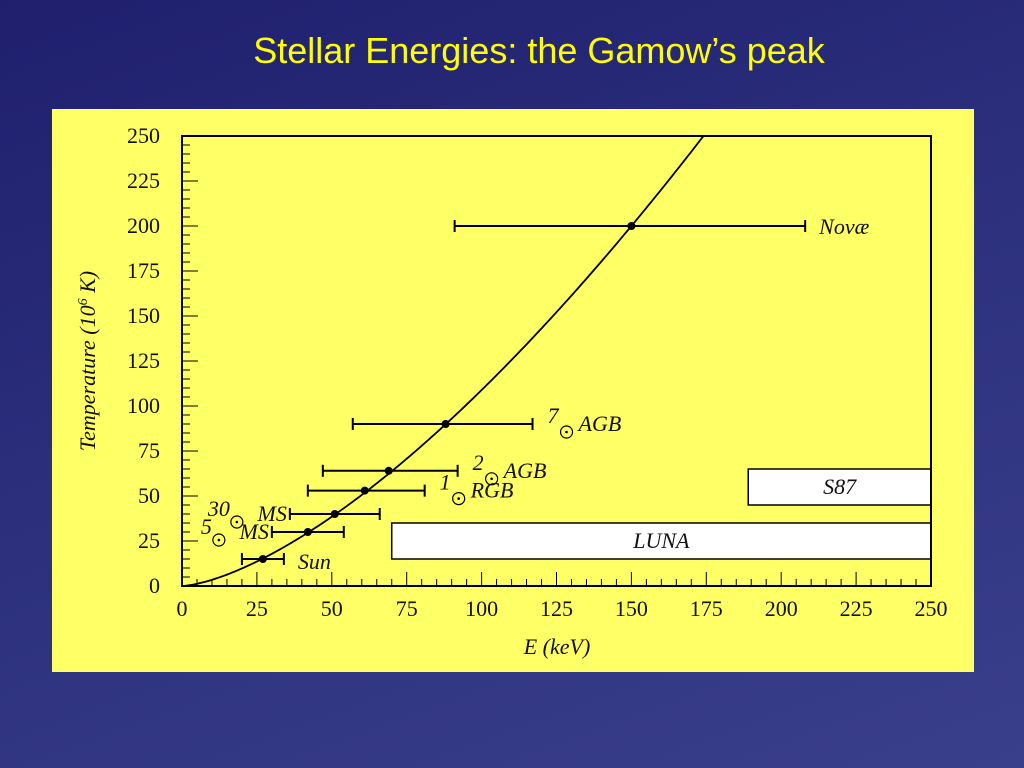 Image resolution: width=1024 pixels, height=768 pixels. Describe the element at coordinates (843, 226) in the screenshot. I see `point-label: Novæ` at that location.